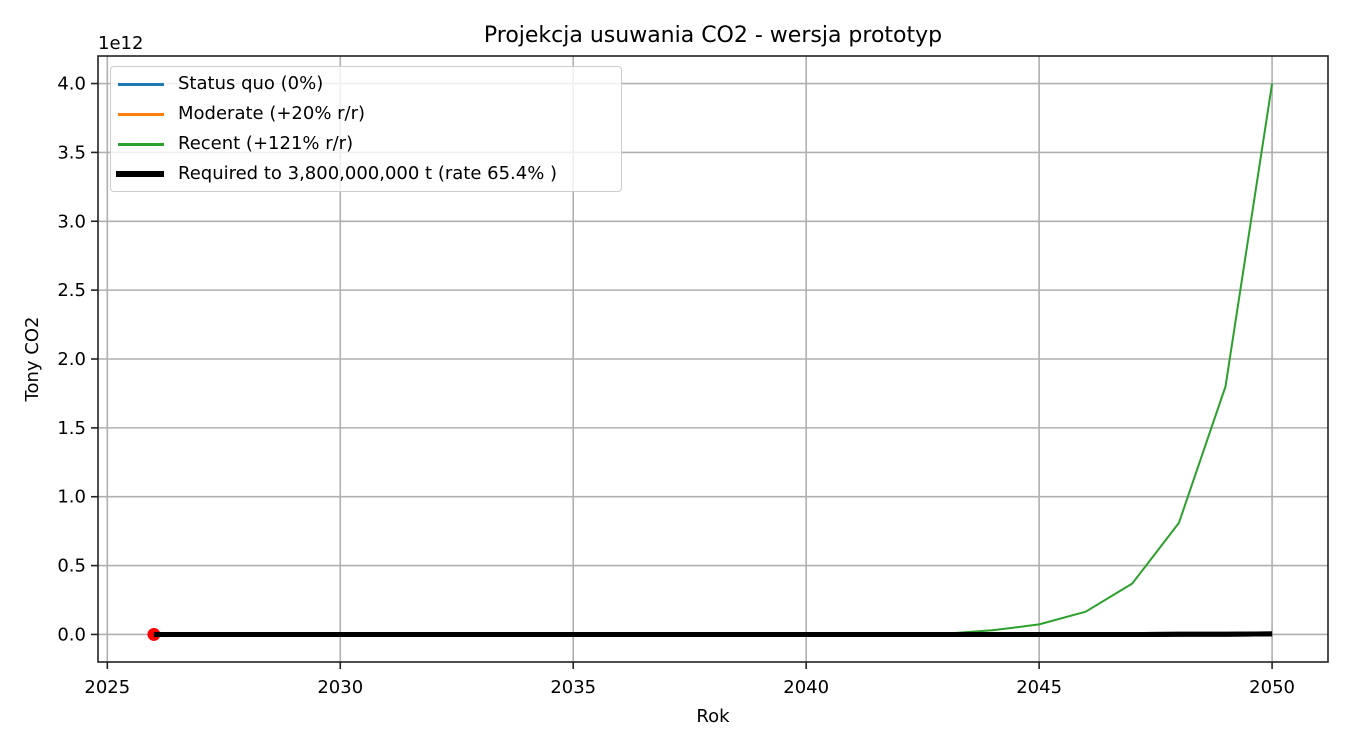 The width and height of the screenshot is (1350, 750). What do you see at coordinates (251, 83) in the screenshot?
I see `legend-label: Status quo (0%)` at bounding box center [251, 83].